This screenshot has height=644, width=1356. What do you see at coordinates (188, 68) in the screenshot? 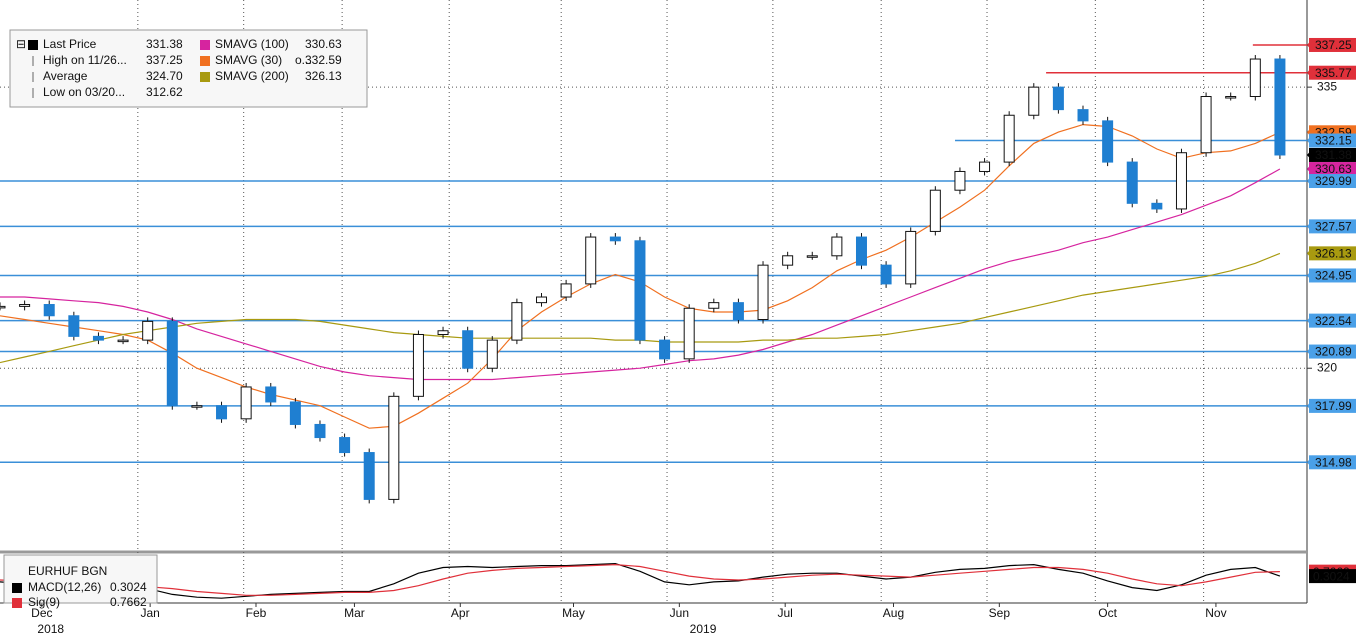
I see `legend-box` at bounding box center [188, 68].